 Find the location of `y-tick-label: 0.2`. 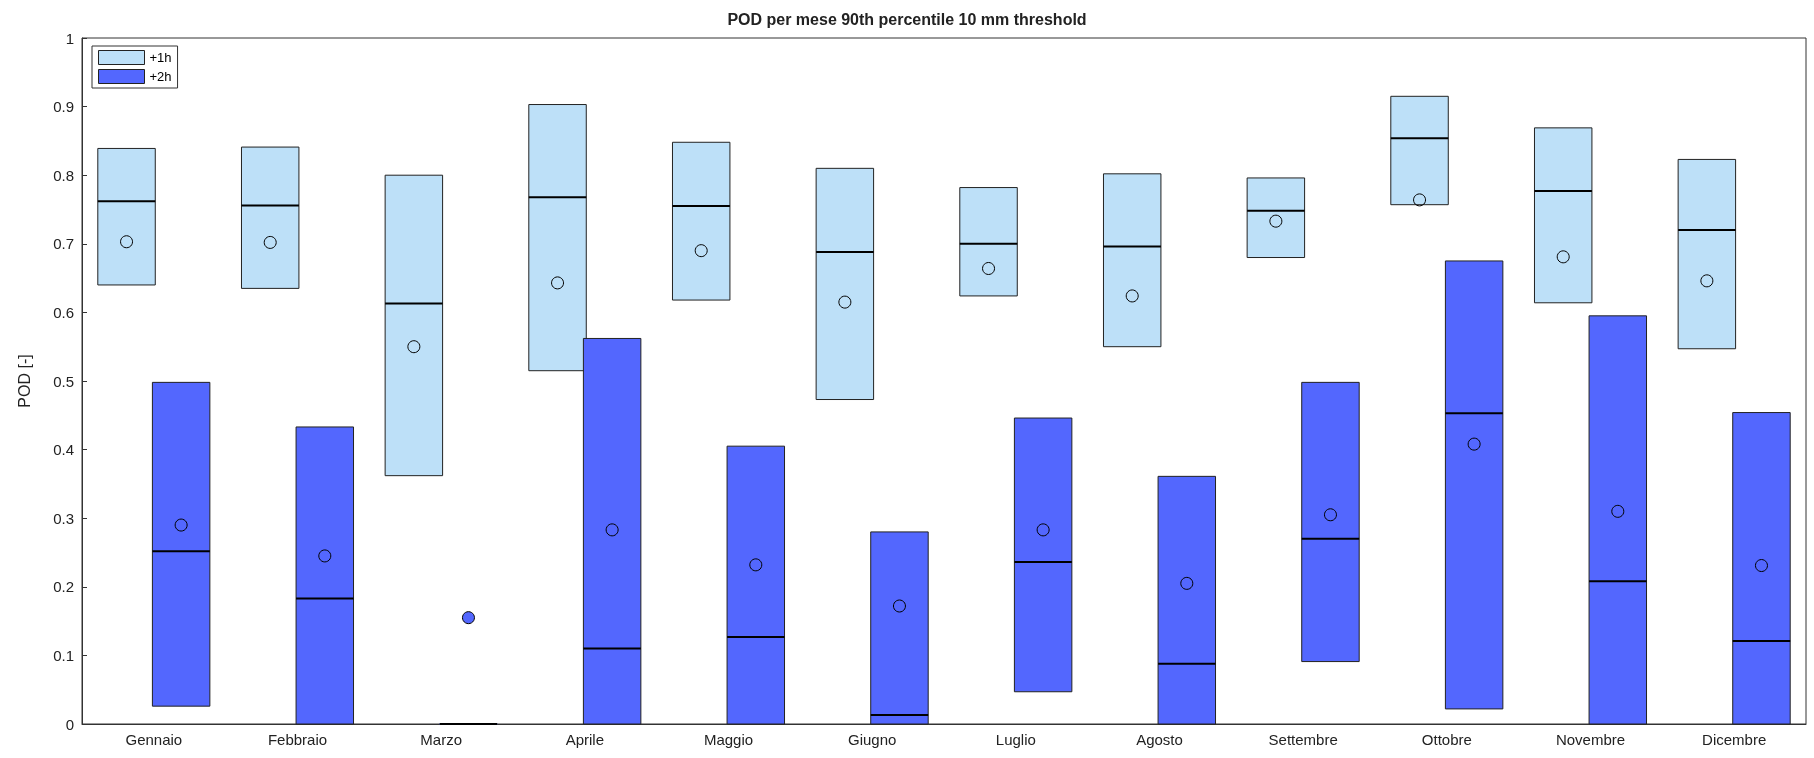

y-tick-label: 0.2 is located at coordinates (63, 587).